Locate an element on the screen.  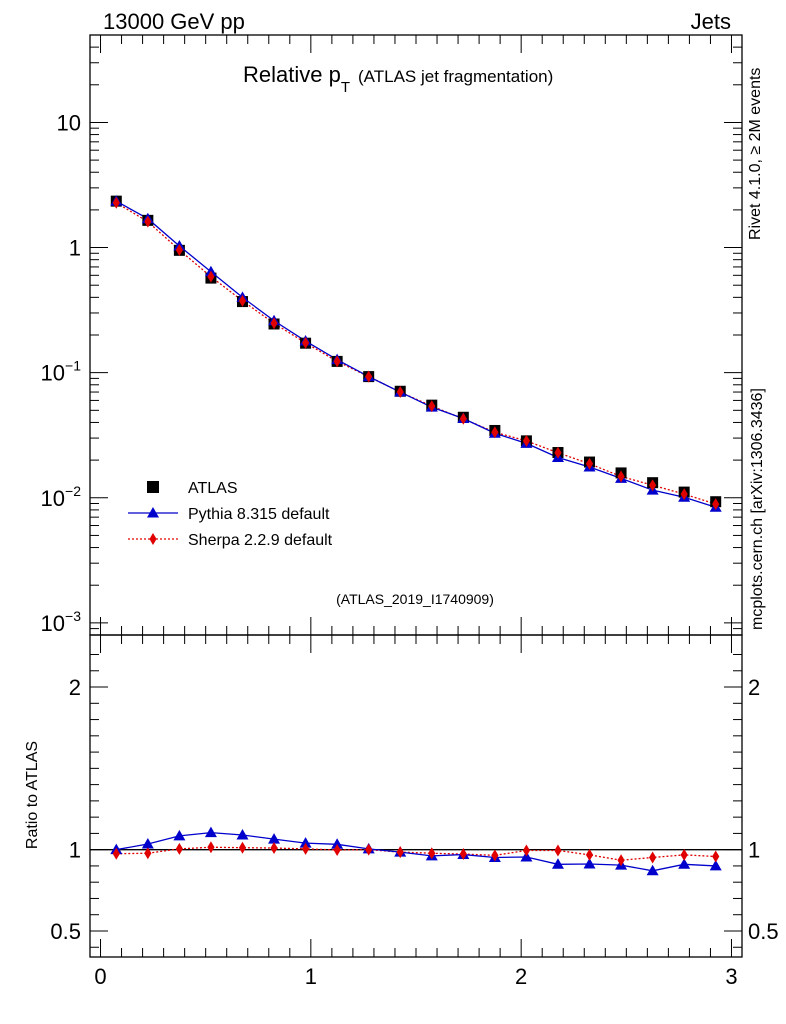
pythia-ratio-line is located at coordinates (416, 851).